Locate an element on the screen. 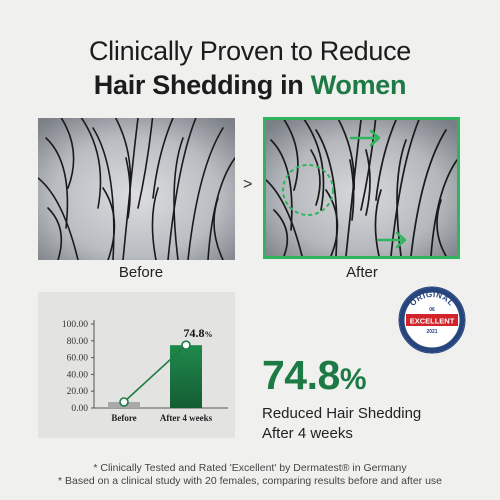 Image resolution: width=500 pixels, height=500 pixels. result-description-line-1: Reduced Hair Shedding is located at coordinates (342, 413).